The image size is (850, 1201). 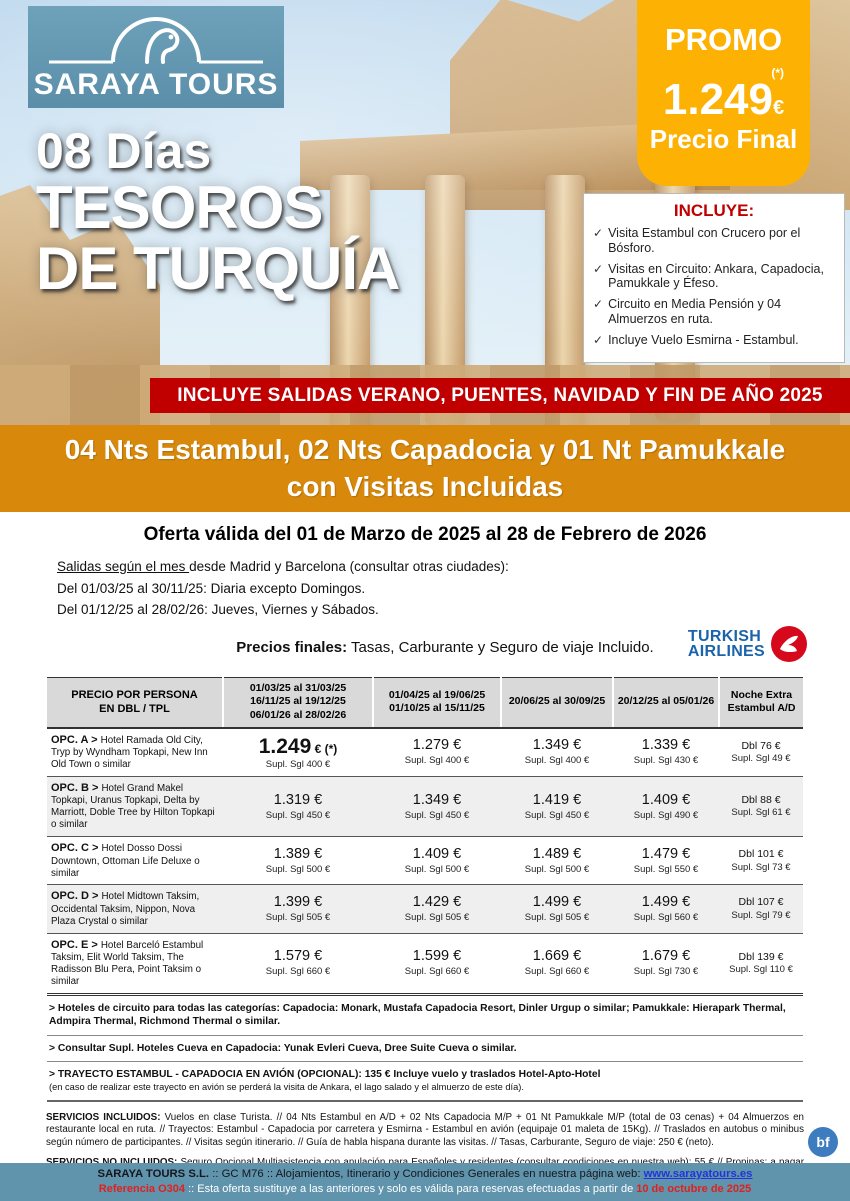 What do you see at coordinates (218, 269) in the screenshot?
I see `hero-title-line2: DE TURQUÍA` at bounding box center [218, 269].